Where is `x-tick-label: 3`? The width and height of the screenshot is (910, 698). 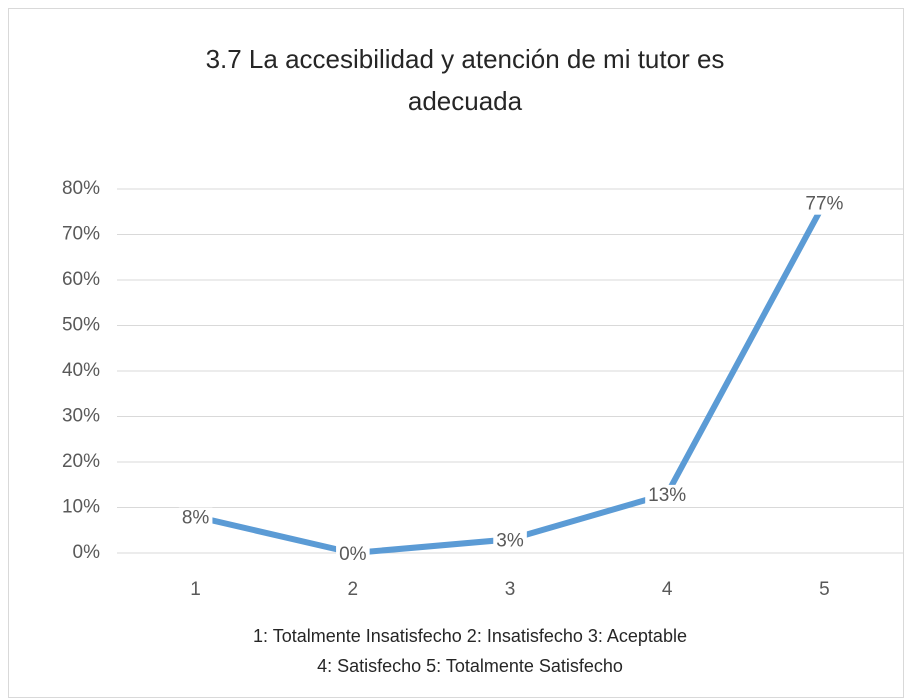 x-tick-label: 3 is located at coordinates (510, 589).